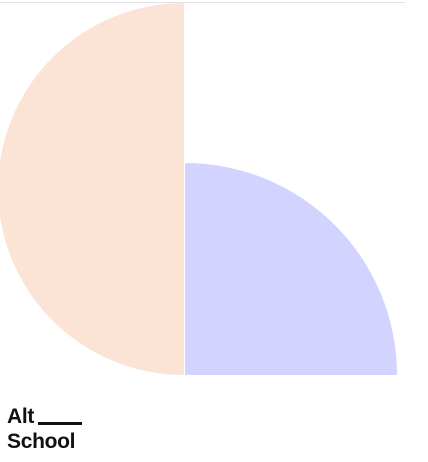  What do you see at coordinates (202, 2) in the screenshot?
I see `top-divider` at bounding box center [202, 2].